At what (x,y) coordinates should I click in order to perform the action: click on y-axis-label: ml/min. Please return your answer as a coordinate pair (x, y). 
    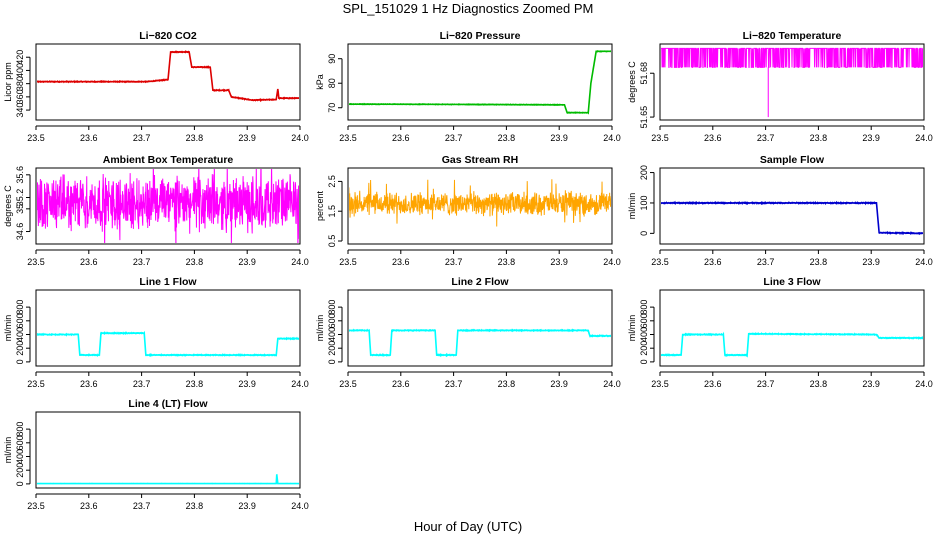
    Looking at the image, I should click on (8, 450).